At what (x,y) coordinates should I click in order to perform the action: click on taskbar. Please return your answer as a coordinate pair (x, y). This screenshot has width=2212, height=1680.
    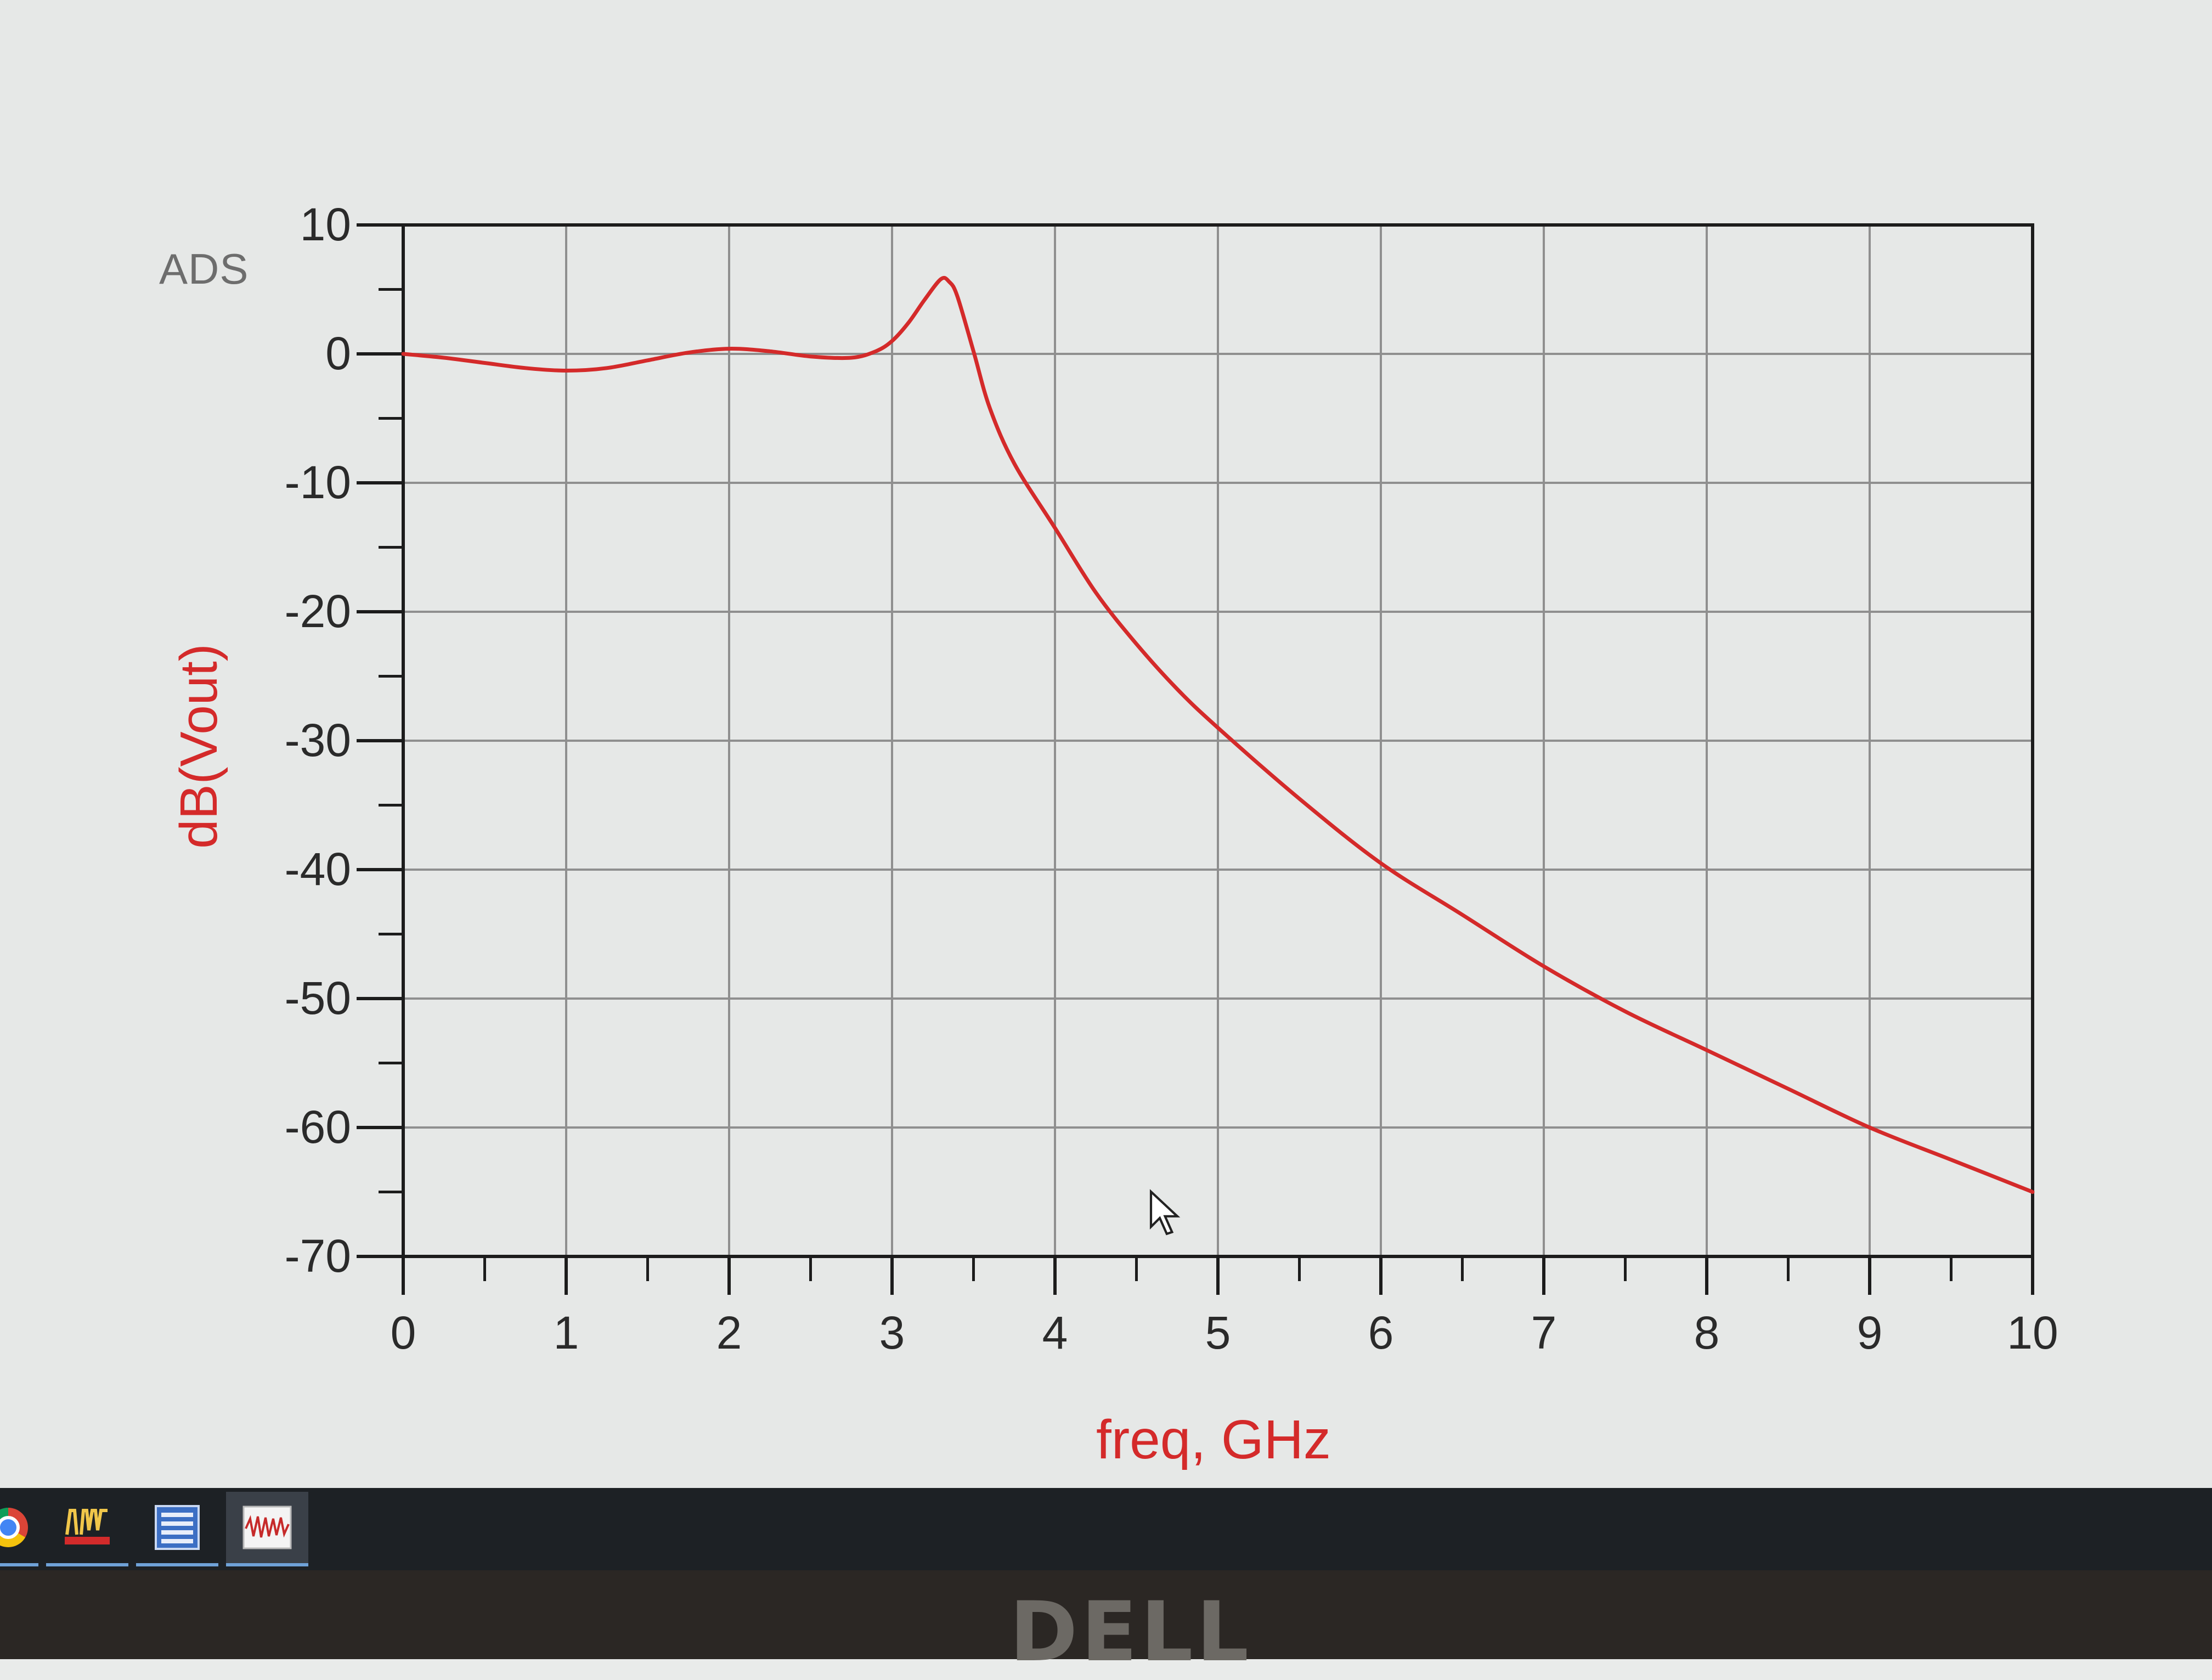
    Looking at the image, I should click on (1106, 1529).